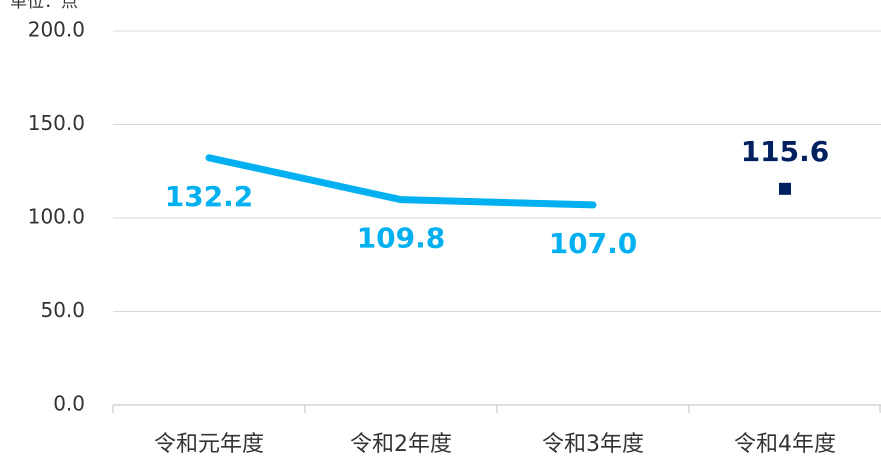 This screenshot has width=881, height=465. Describe the element at coordinates (593, 444) in the screenshot. I see `x-tick-label: 令和3年度` at that location.